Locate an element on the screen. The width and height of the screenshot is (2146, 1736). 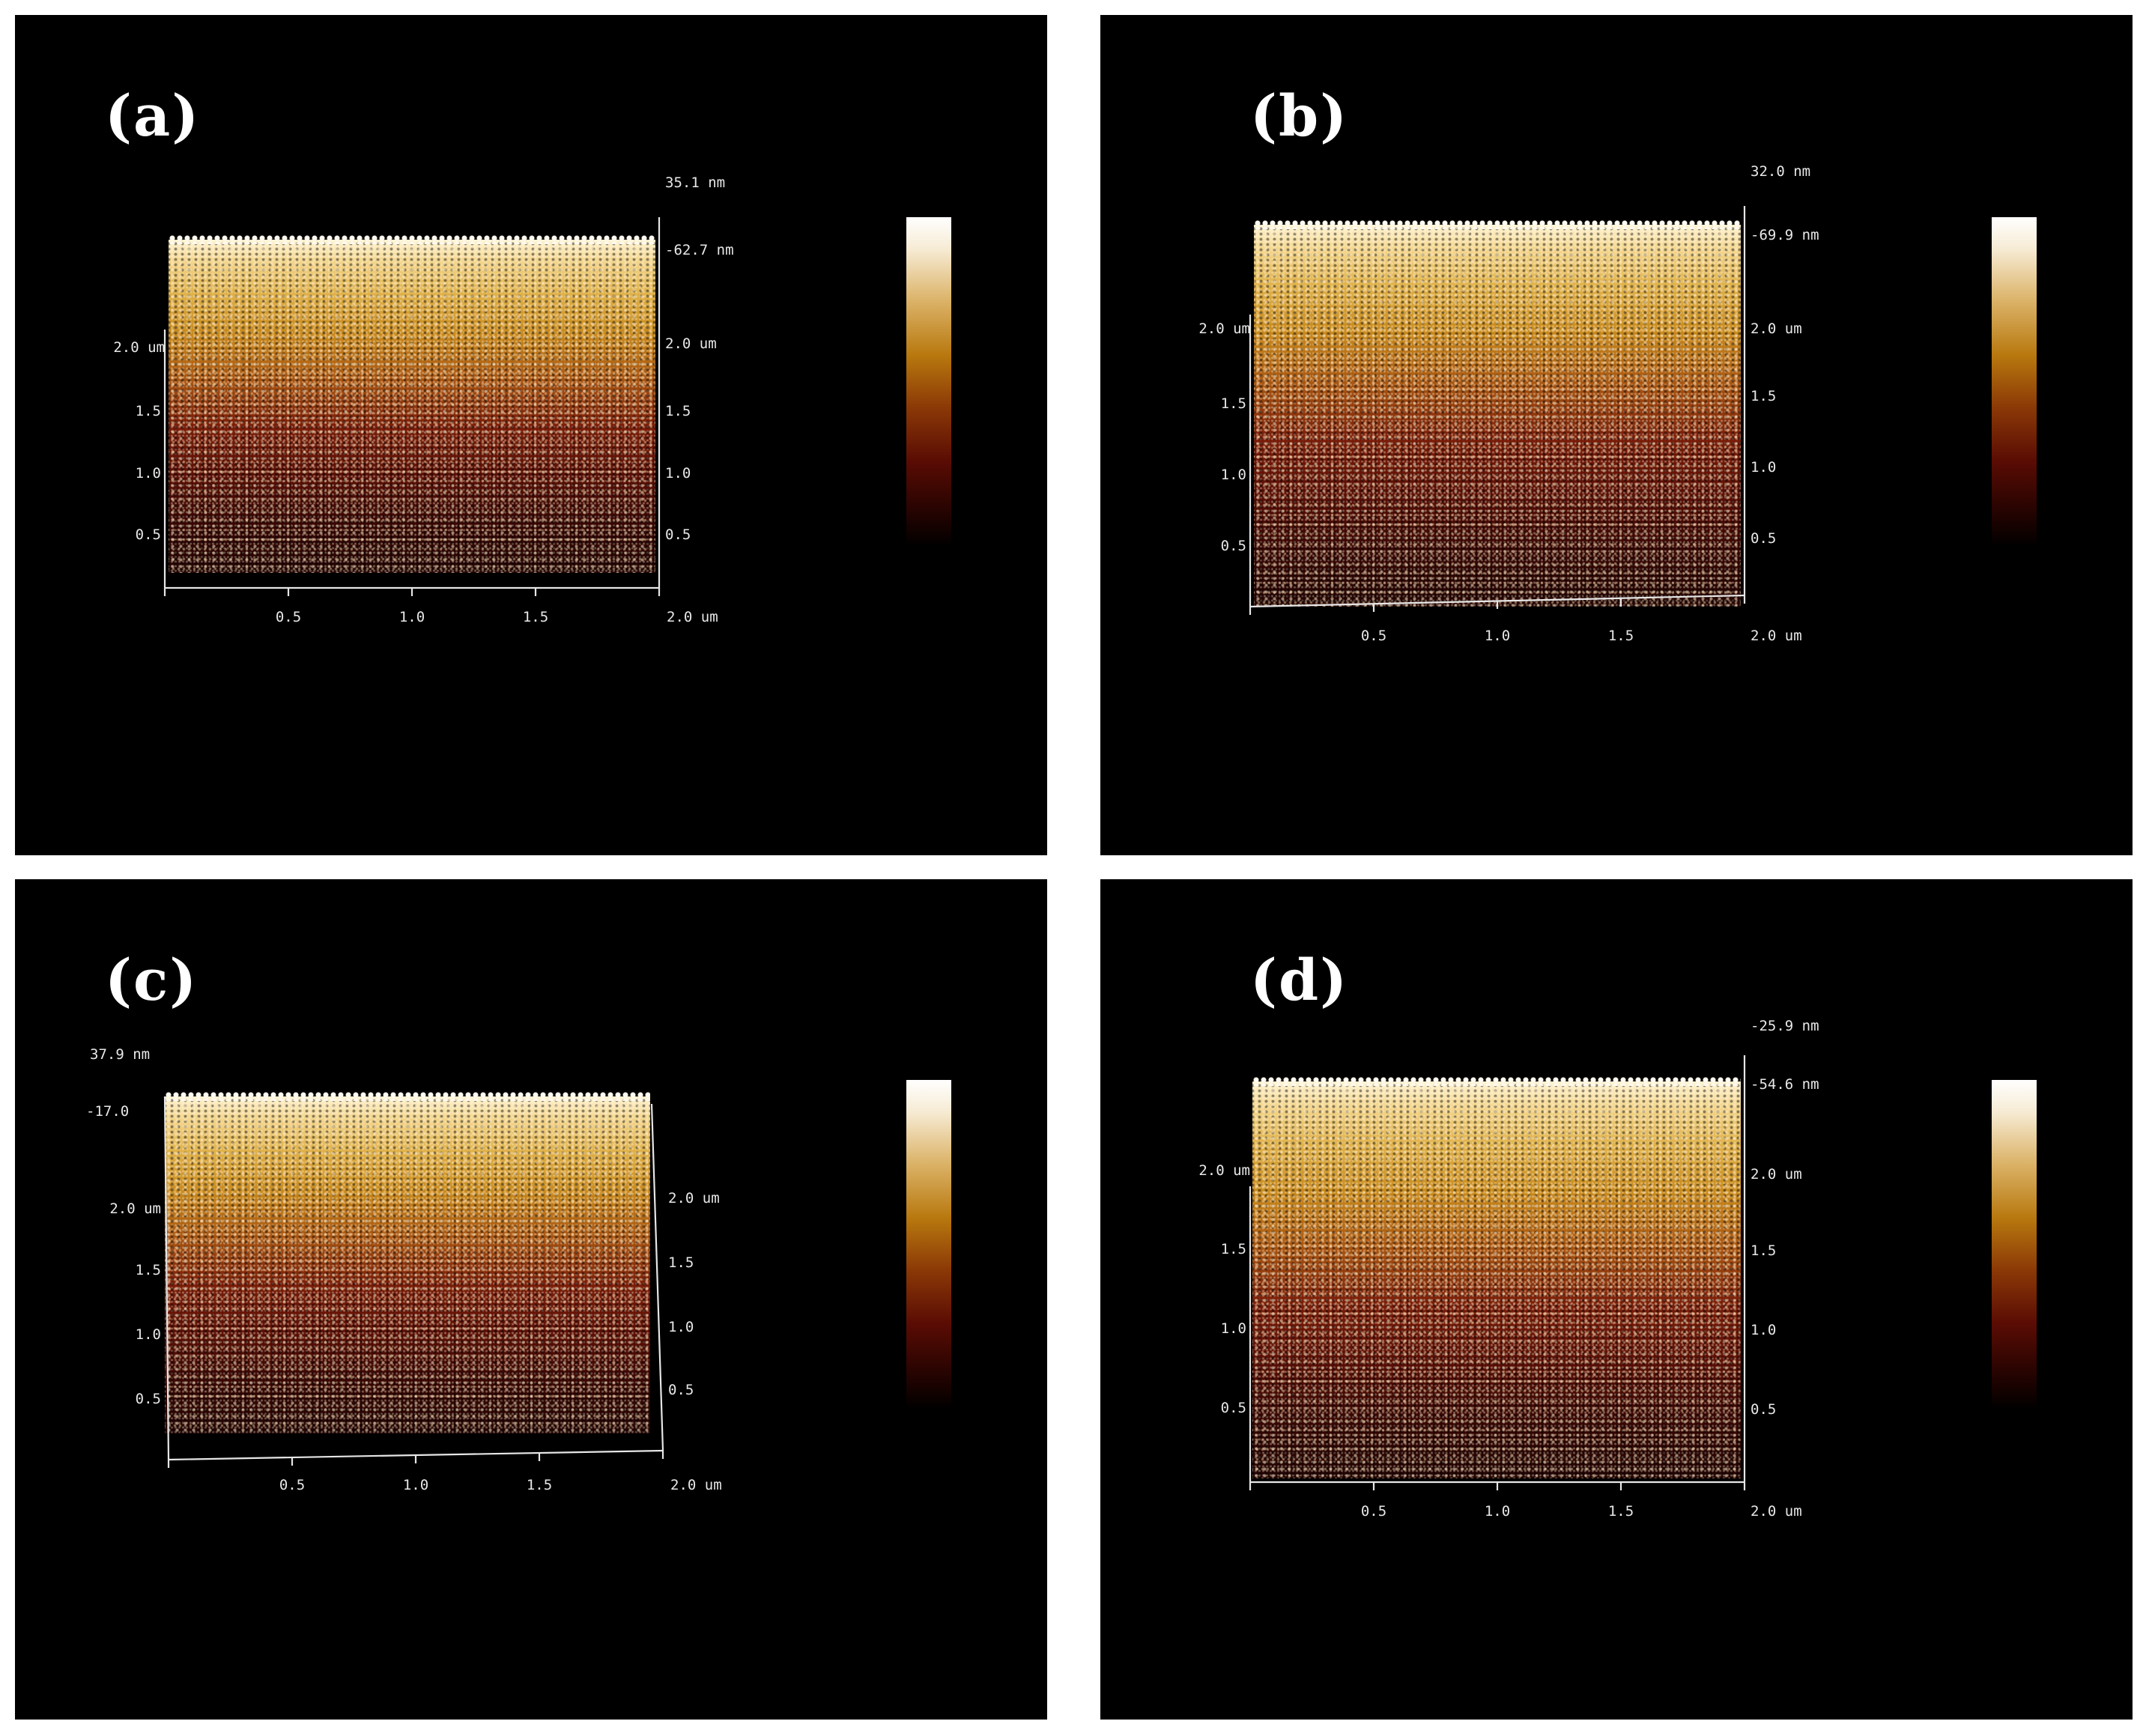
panel-label: (c) is located at coordinates (151, 980).